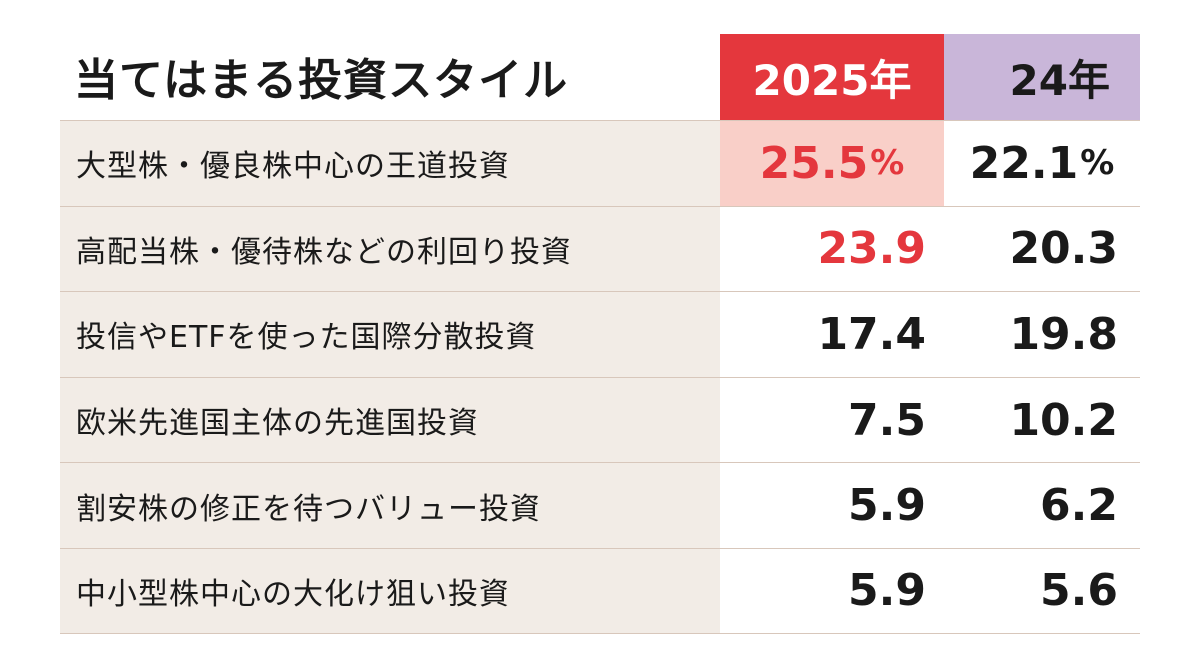 This screenshot has width=1200, height=671. Describe the element at coordinates (390, 505) in the screenshot. I see `row-label: 割安株の修正を待つバリュー投資` at that location.